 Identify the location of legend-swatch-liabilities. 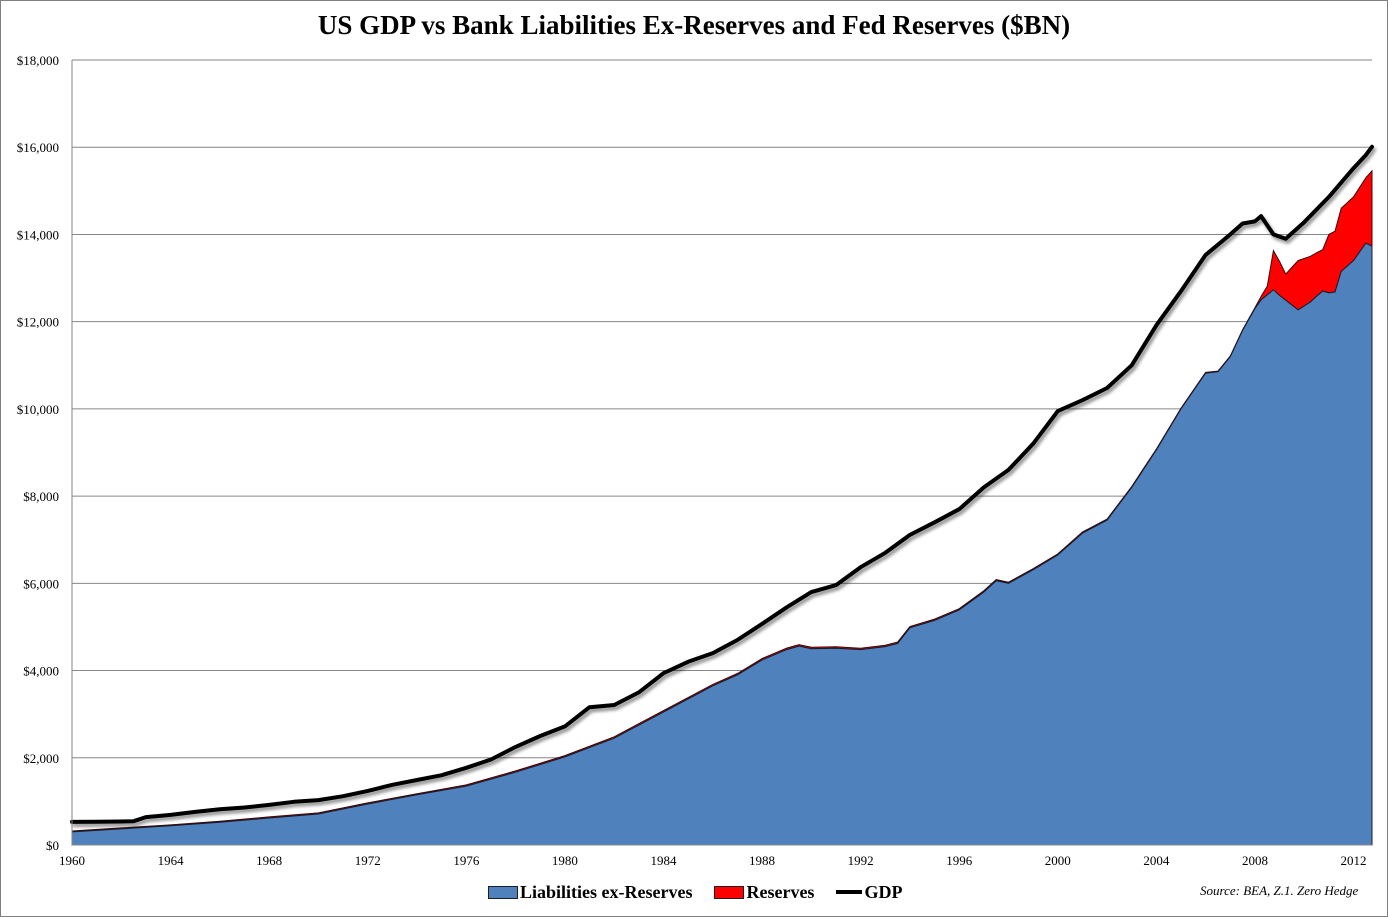
(503, 892).